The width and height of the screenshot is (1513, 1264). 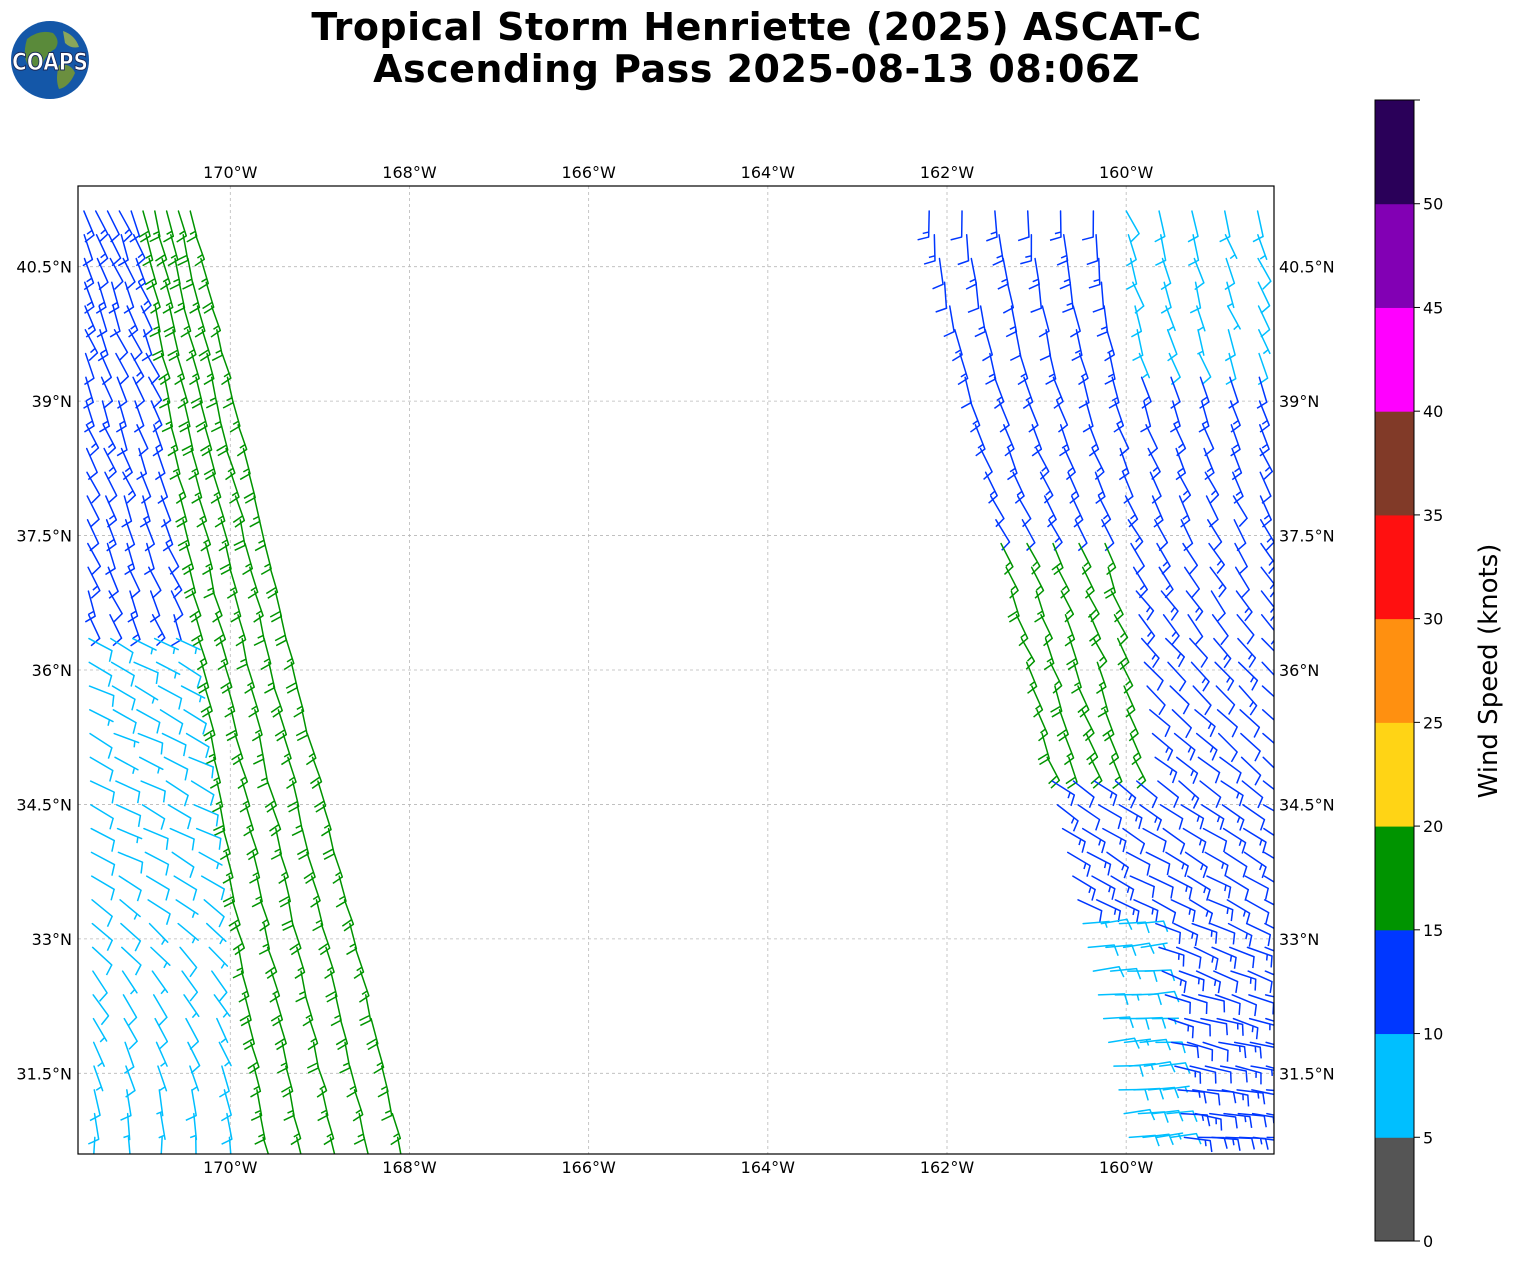 What do you see at coordinates (1433, 1034) in the screenshot?
I see `colorbar-tick-label: 10` at bounding box center [1433, 1034].